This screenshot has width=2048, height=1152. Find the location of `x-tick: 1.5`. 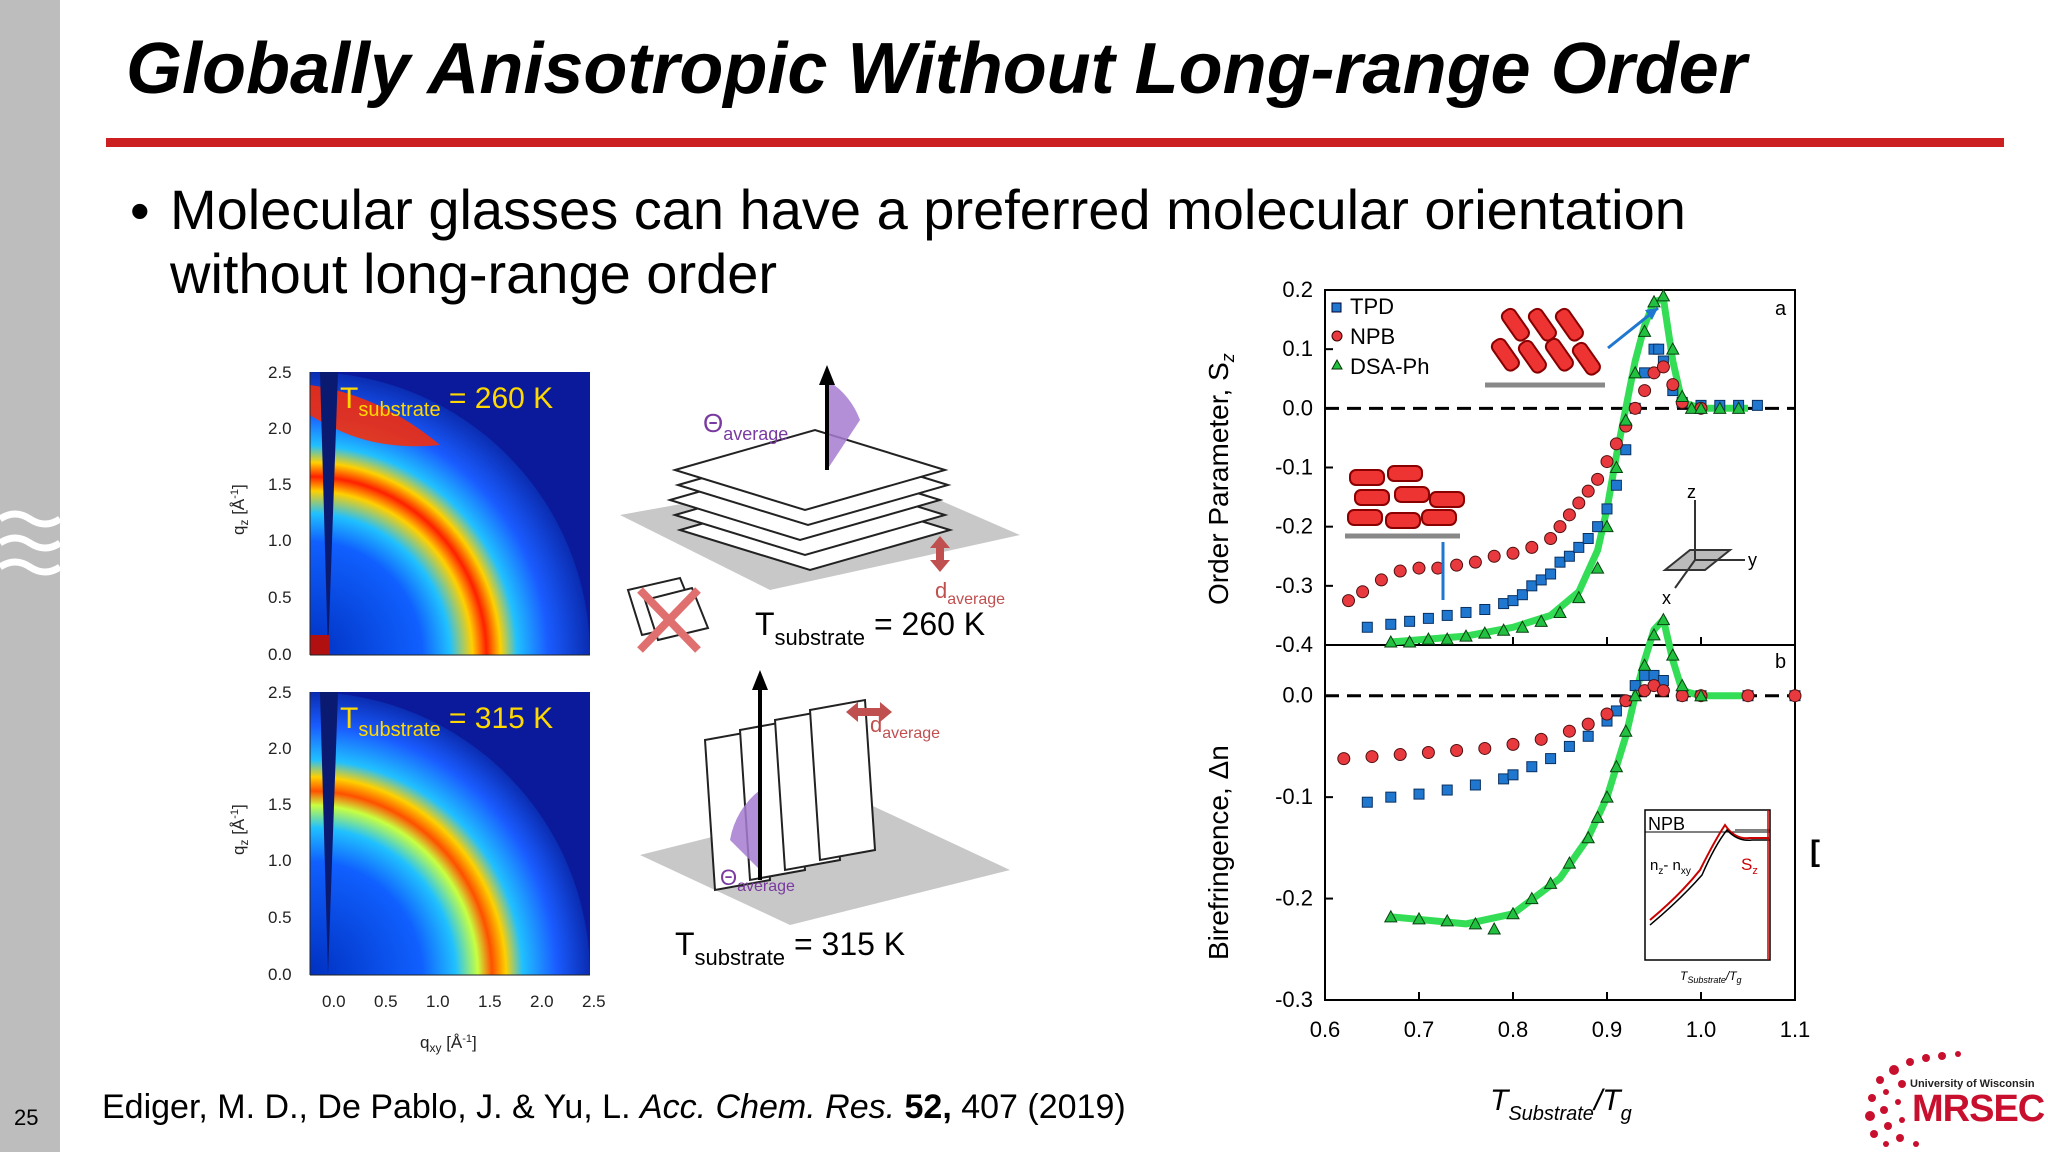

x-tick: 1.5 is located at coordinates (490, 1001).